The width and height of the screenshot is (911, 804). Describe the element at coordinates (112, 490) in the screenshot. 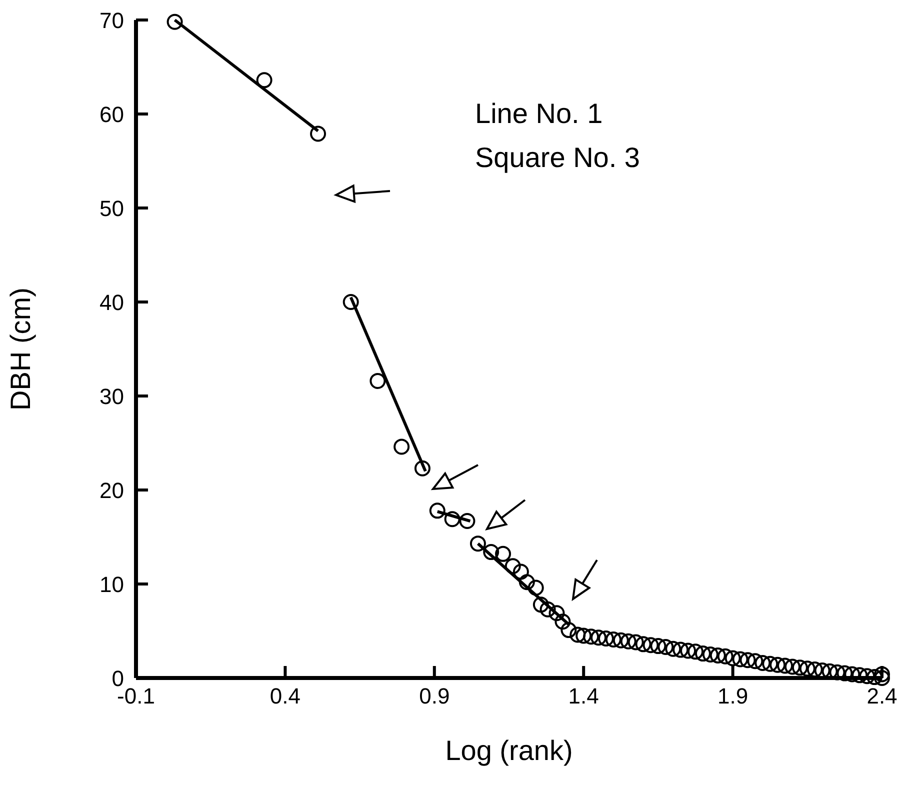

I see `y-tick-label: 20` at that location.